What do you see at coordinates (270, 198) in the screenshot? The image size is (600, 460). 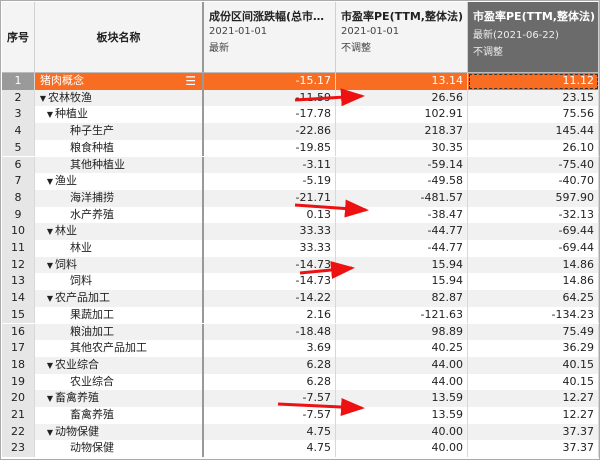 I see `row-change: -21.71` at bounding box center [270, 198].